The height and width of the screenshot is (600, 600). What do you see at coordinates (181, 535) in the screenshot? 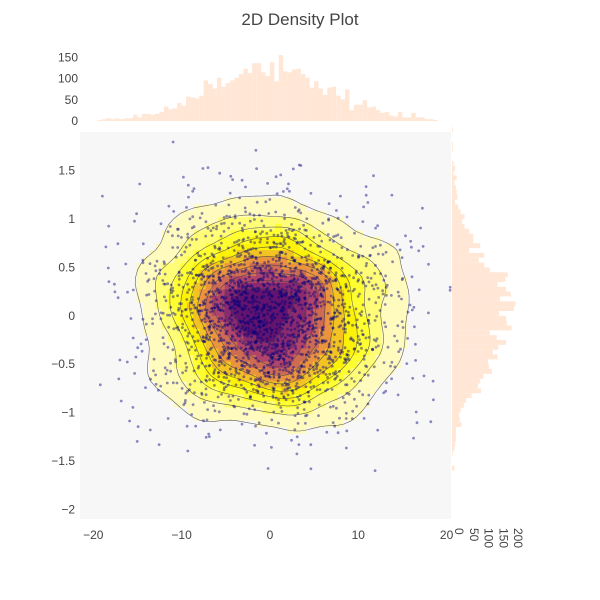
I see `x-tick-label: −10` at bounding box center [181, 535].